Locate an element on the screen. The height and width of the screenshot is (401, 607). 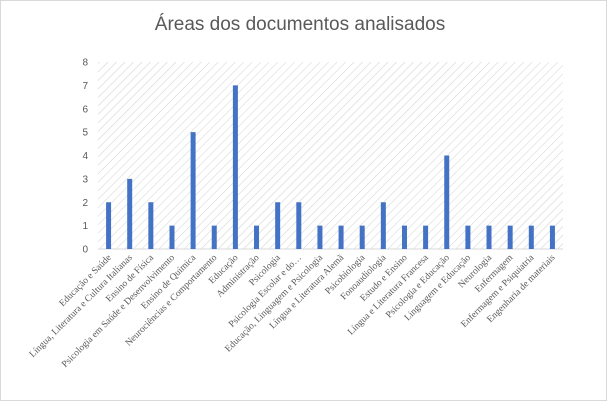
y-tick-label: 5 is located at coordinates (85, 133).